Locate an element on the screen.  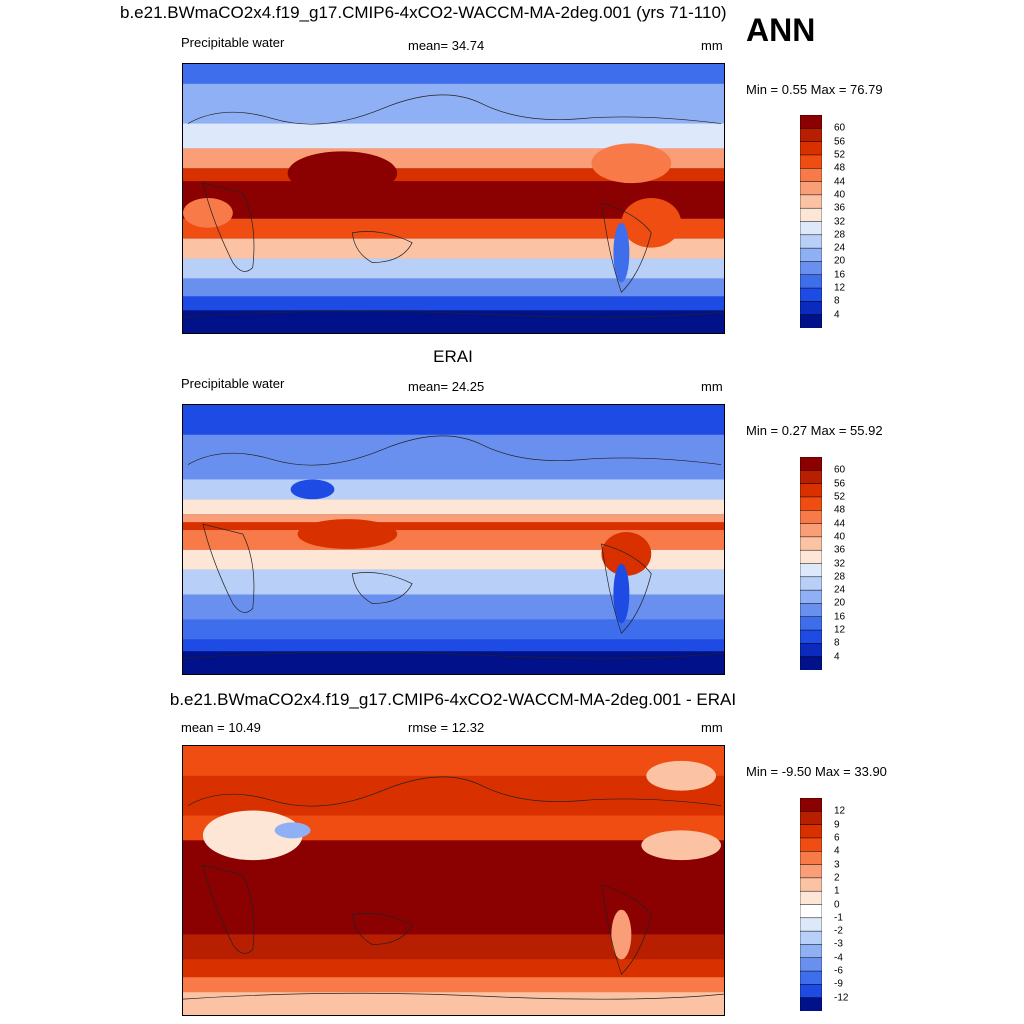
panel-obs-units-label: mm is located at coordinates (712, 386).